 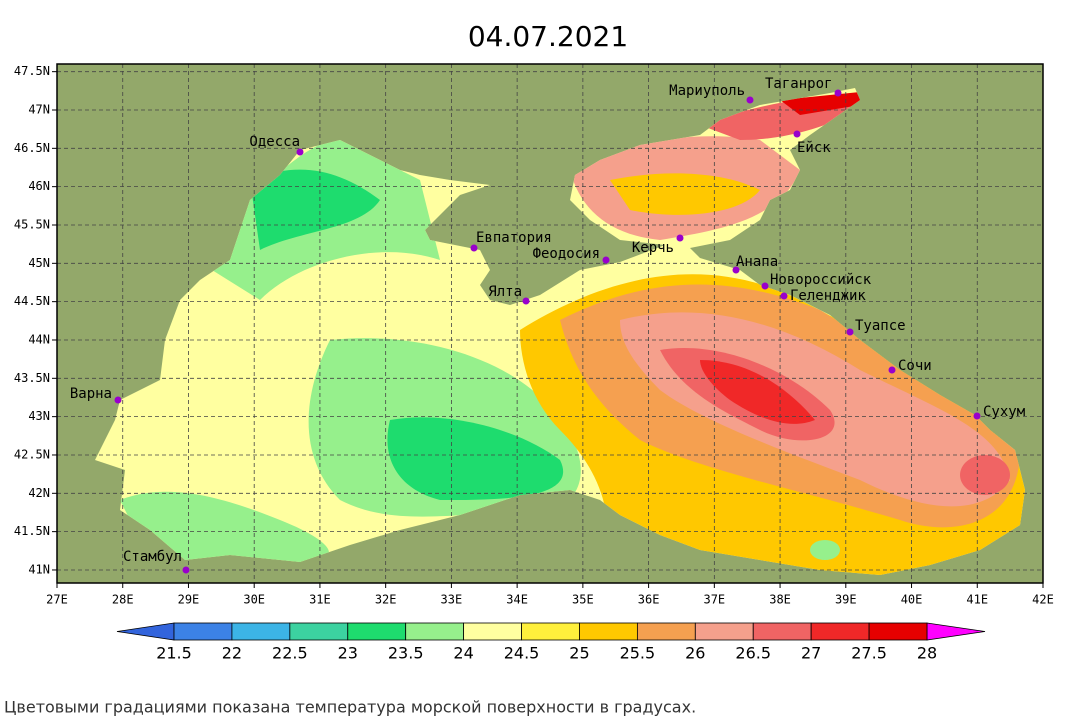 What do you see at coordinates (32, 454) in the screenshot?
I see `y-tick-label: 42.5N` at bounding box center [32, 454].